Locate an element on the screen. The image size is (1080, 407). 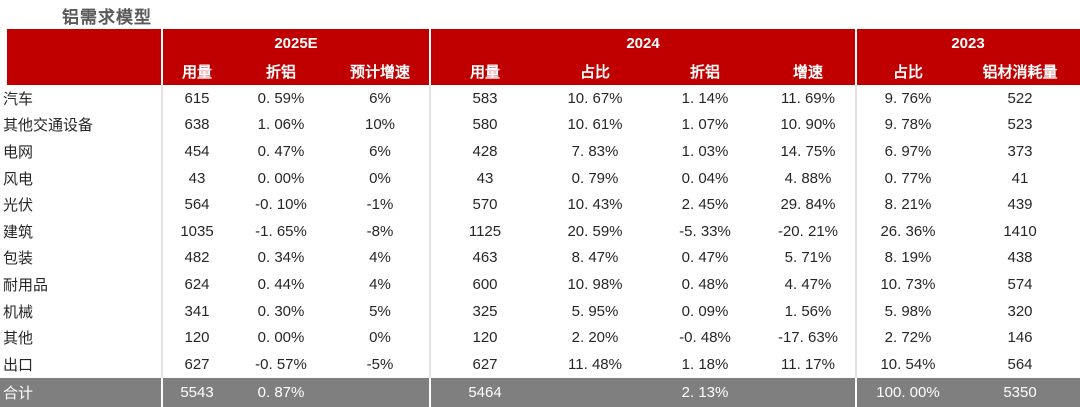
cell: 570 is located at coordinates (485, 205).